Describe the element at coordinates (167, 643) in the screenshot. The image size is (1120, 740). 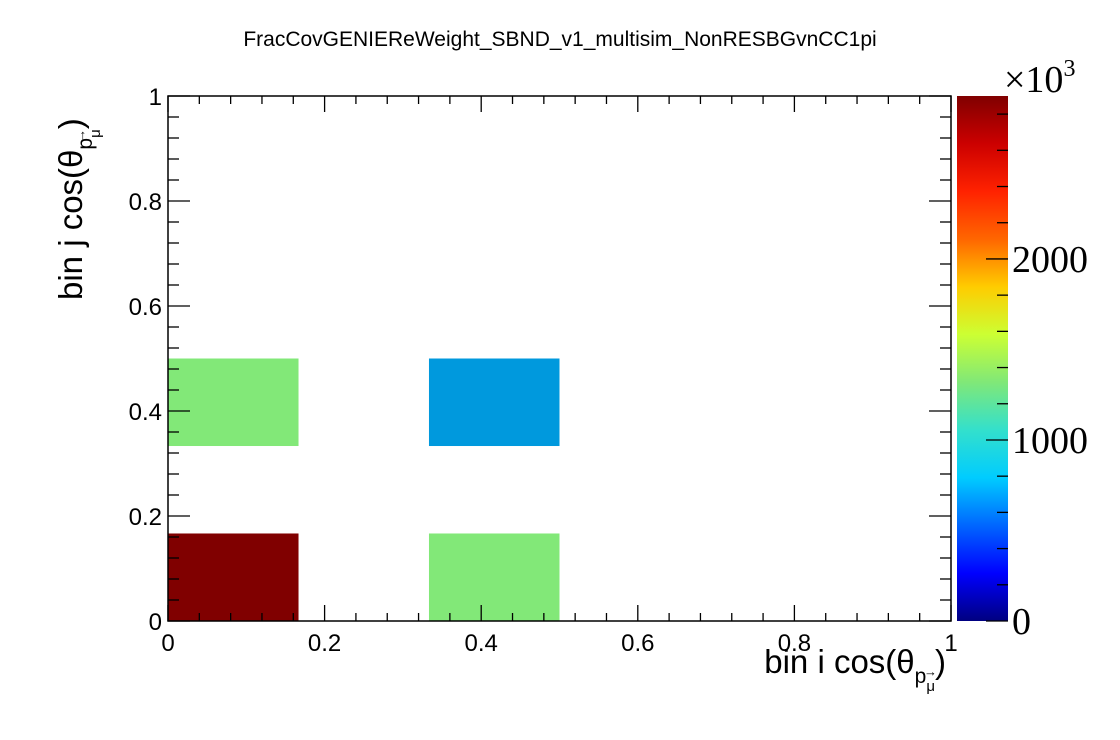
I see `x-tick-label: 0` at that location.